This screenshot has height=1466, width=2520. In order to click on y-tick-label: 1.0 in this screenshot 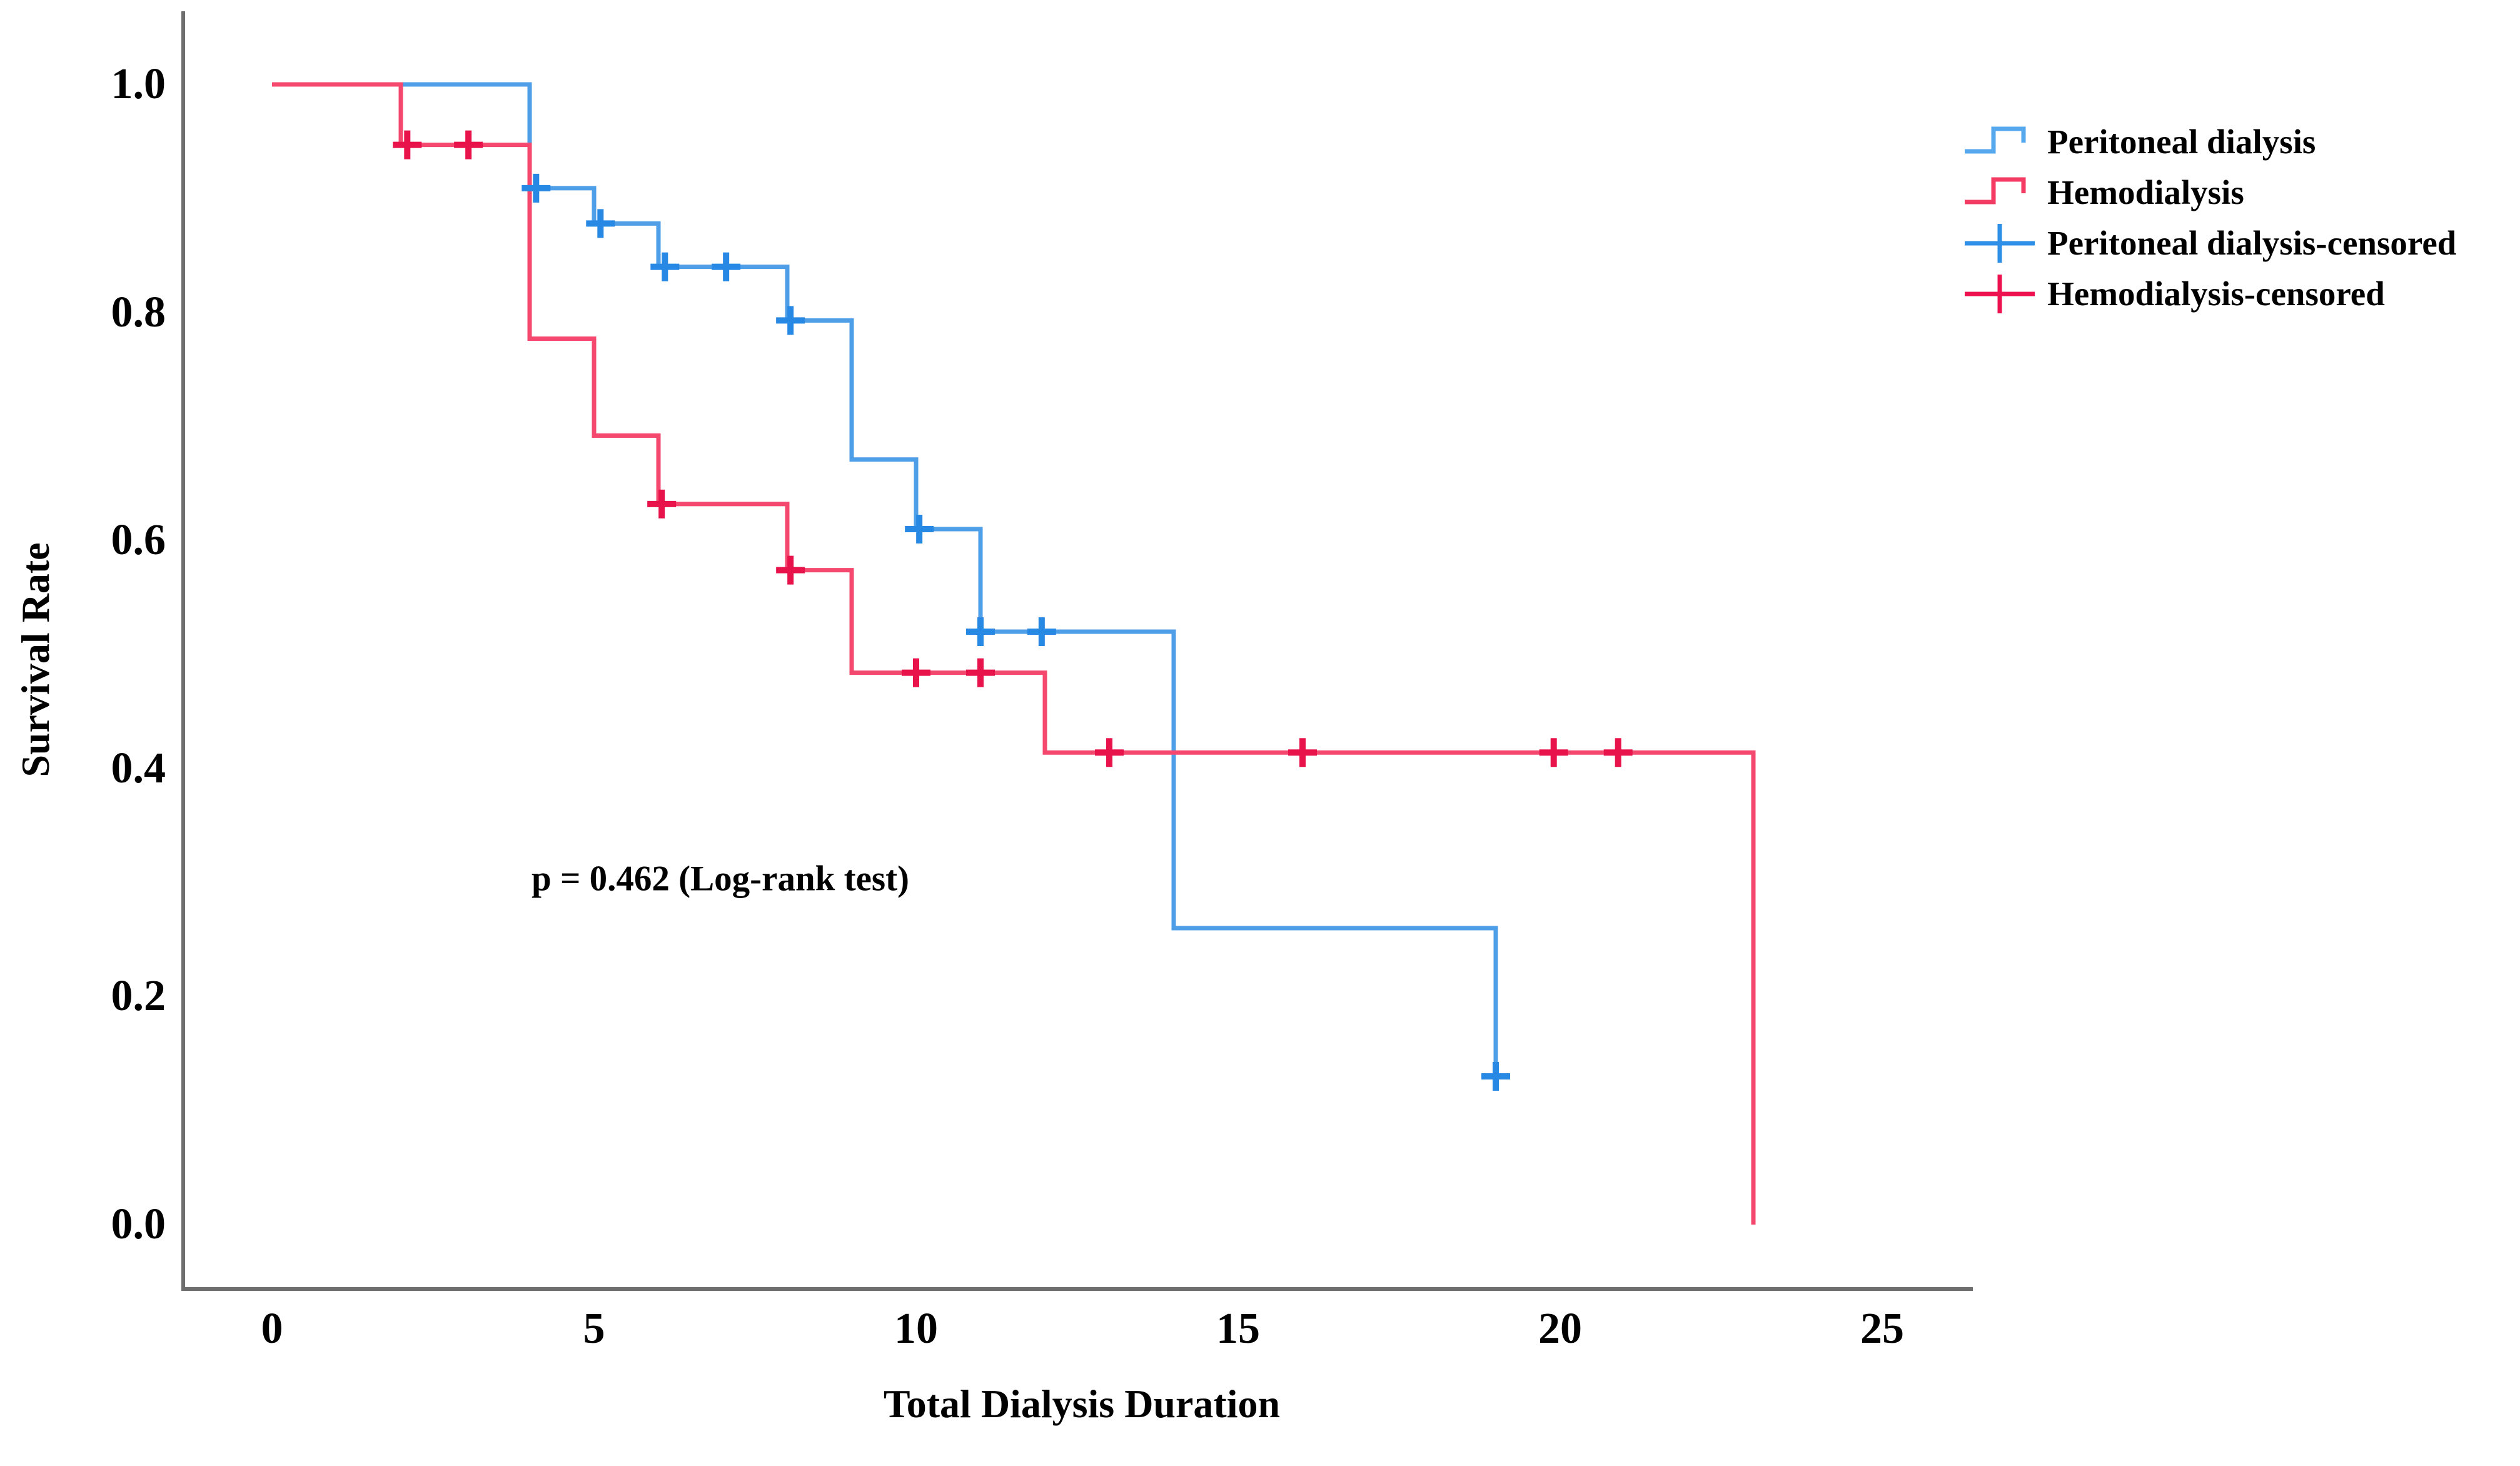, I will do `click(138, 84)`.